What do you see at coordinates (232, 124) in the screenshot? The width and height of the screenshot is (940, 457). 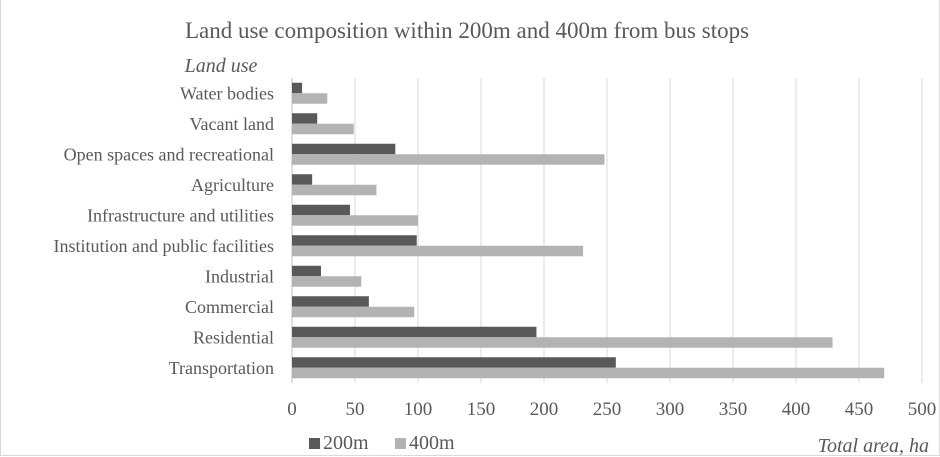 I see `category-label: Vacant land` at bounding box center [232, 124].